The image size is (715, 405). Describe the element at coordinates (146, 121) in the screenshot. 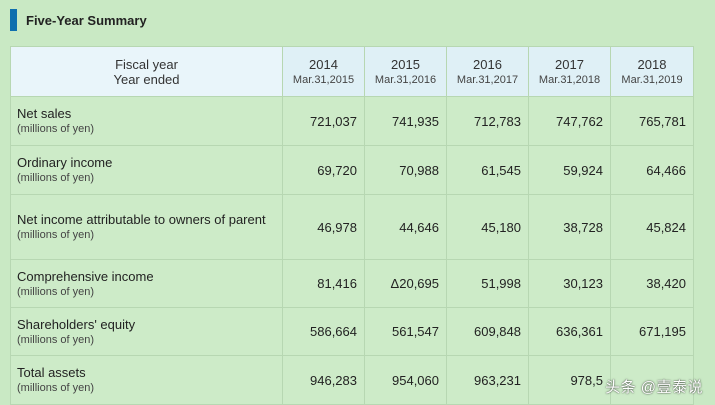

I see `row-label-cell: Net sales (millions of yen)` at that location.